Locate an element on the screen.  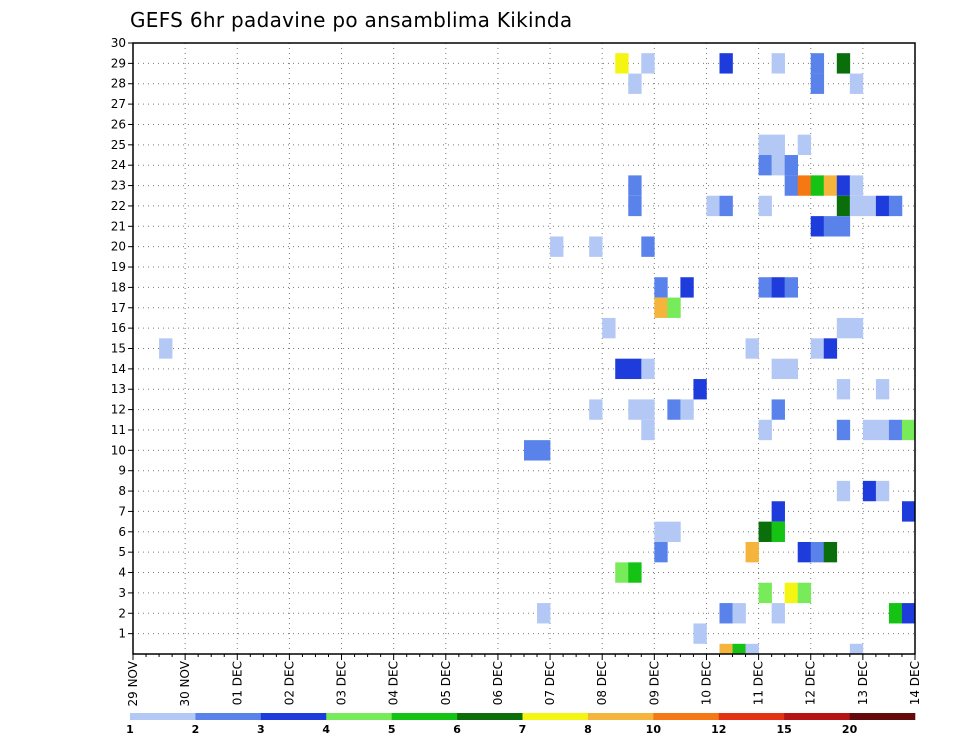
legend-label: 4 is located at coordinates (326, 729).